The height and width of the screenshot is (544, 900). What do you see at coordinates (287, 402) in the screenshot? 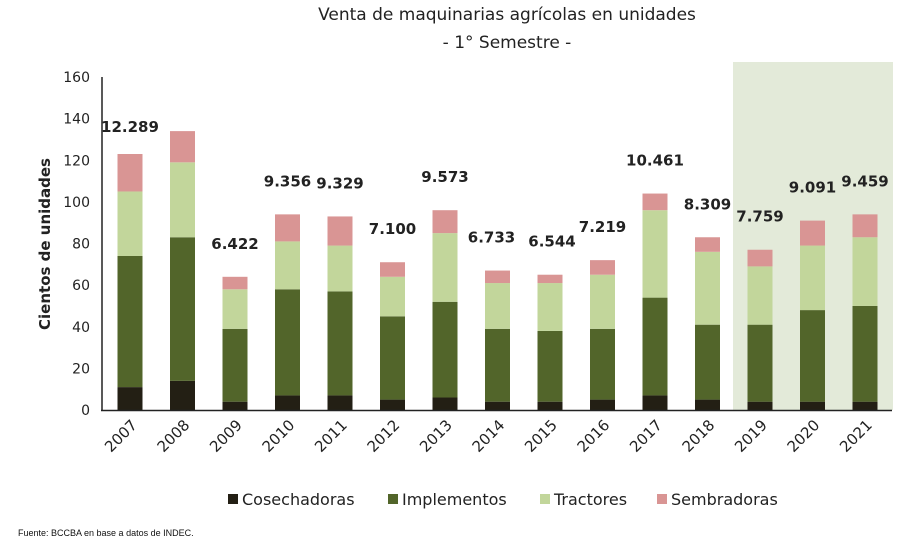
I see `bar-cosechadoras-2010` at bounding box center [287, 402].